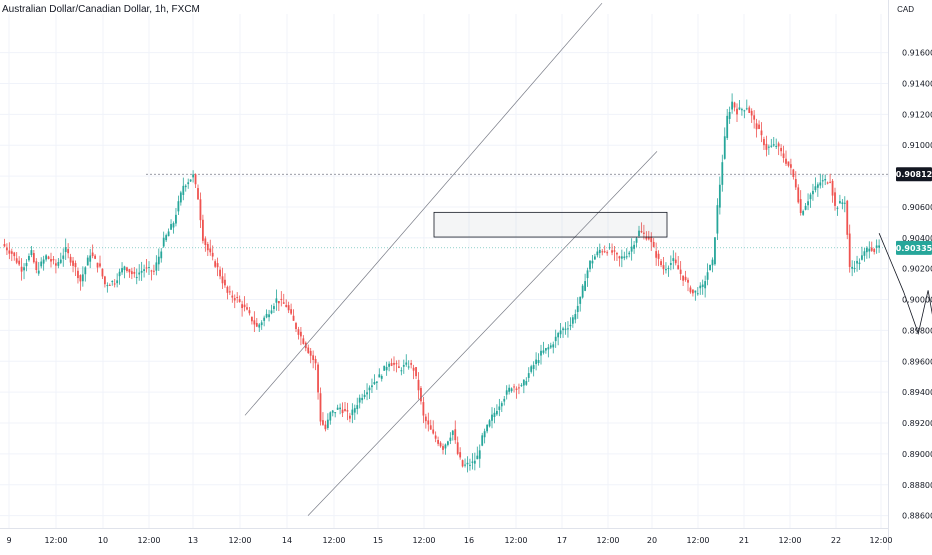 The width and height of the screenshot is (932, 555). I want to click on x-tick-label: 20, so click(652, 540).